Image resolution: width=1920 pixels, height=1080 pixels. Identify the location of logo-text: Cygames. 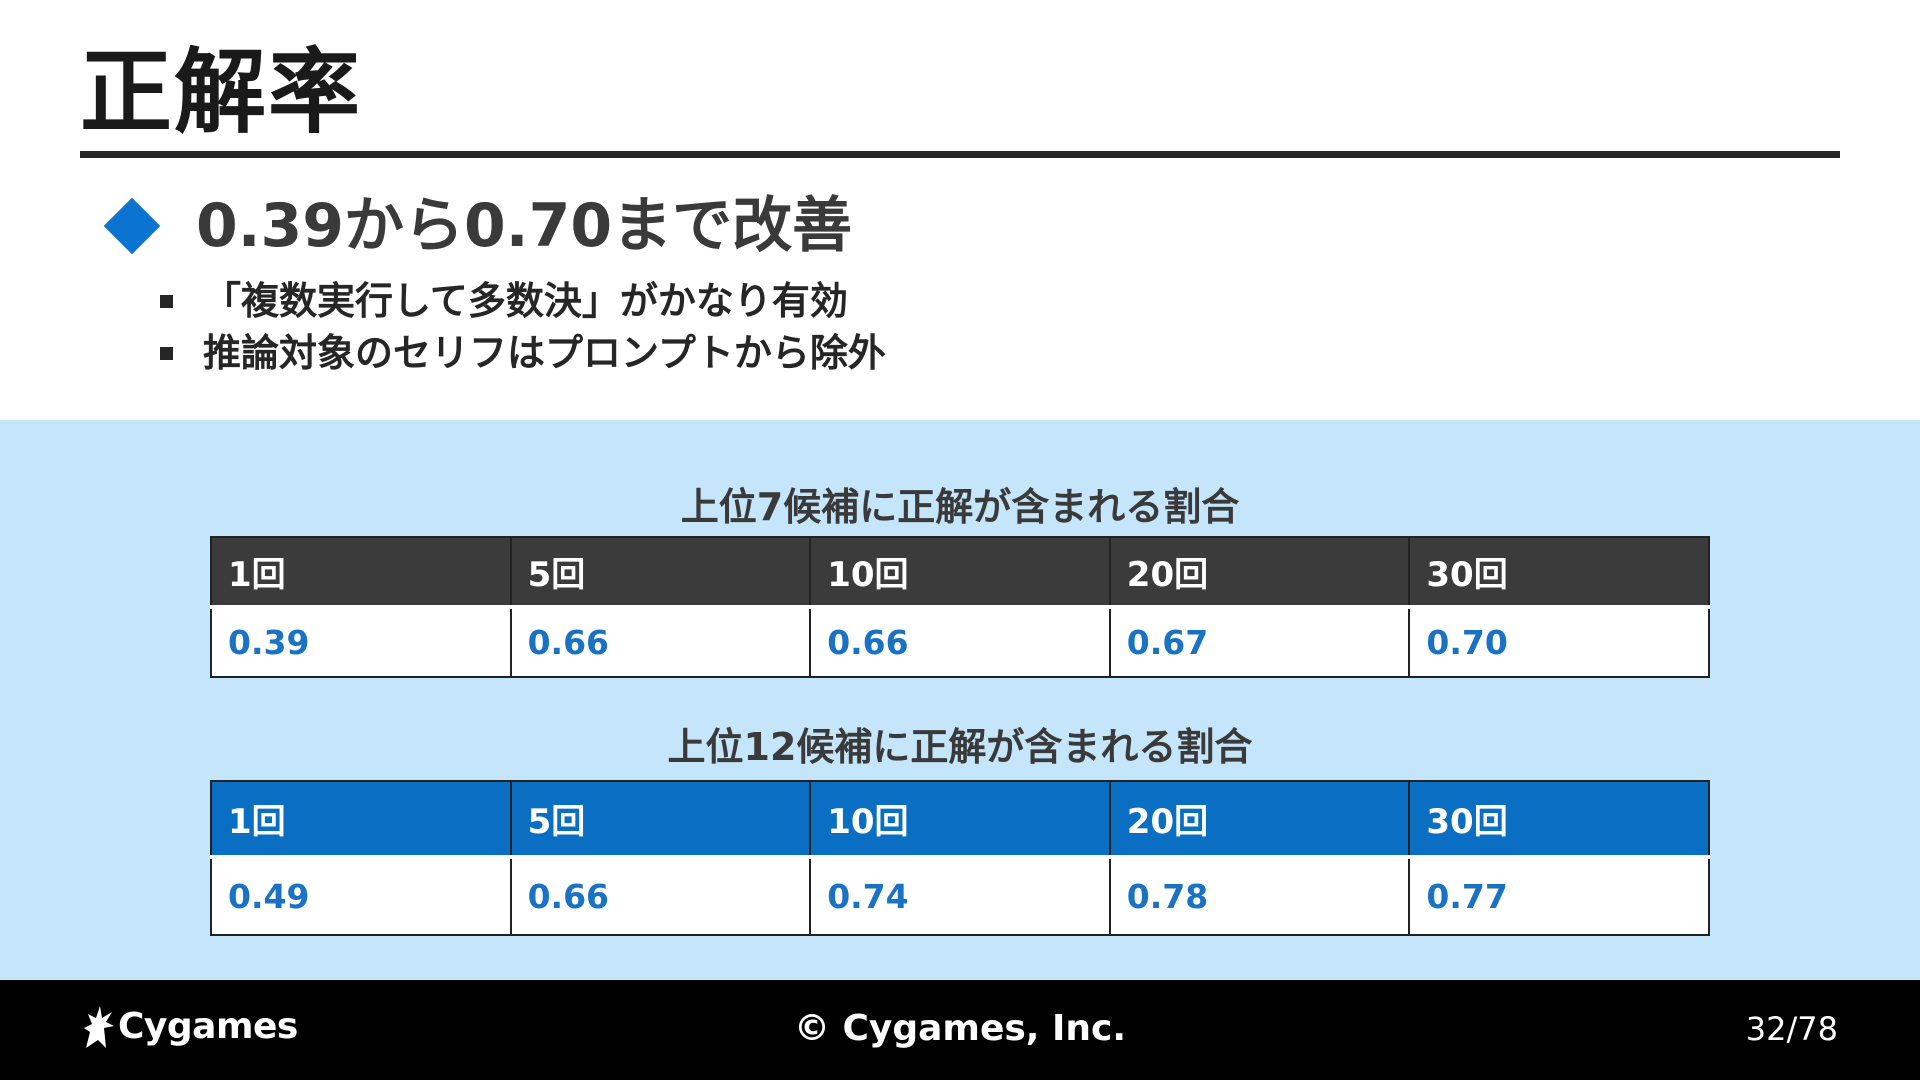
(208, 1026).